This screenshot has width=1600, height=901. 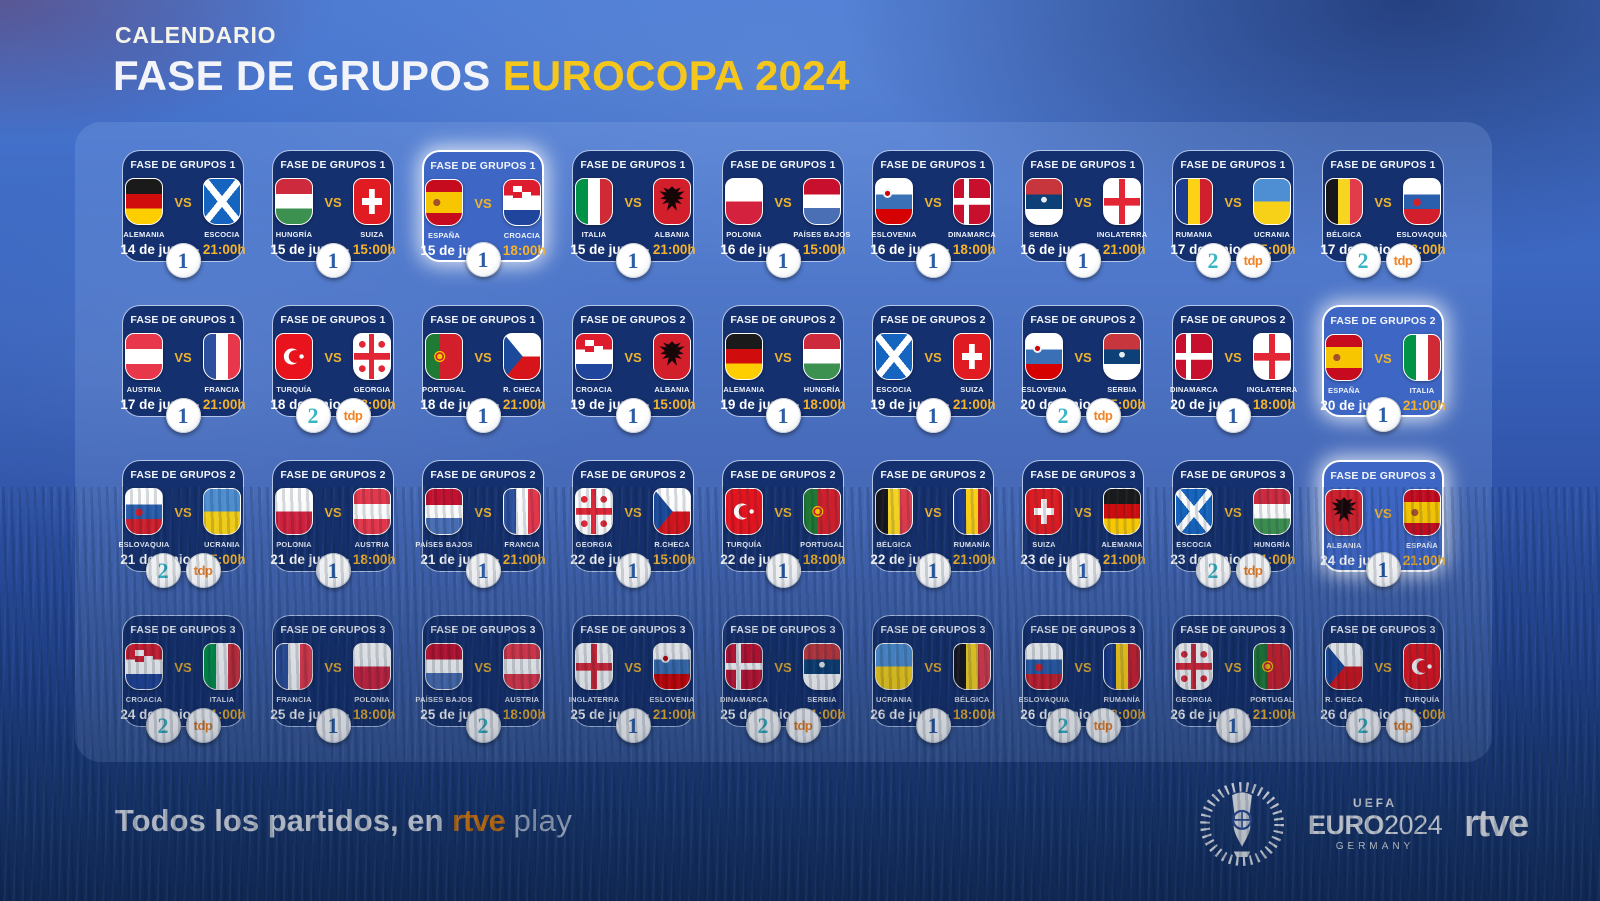 I want to click on teams-row: ESLOVENIA VS DINAMARCA, so click(x=933, y=208).